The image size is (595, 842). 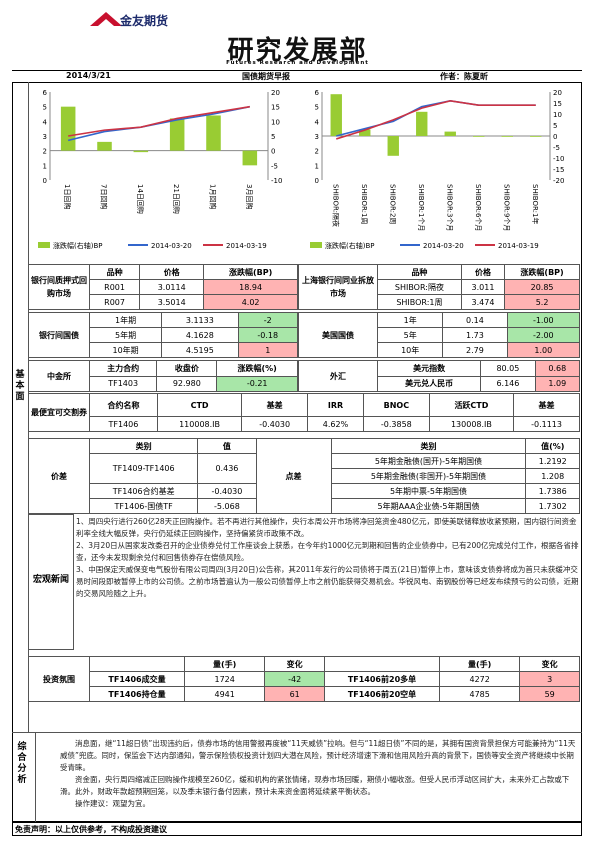 I want to click on fx-cell: 美元兑人民币, so click(x=429, y=383).